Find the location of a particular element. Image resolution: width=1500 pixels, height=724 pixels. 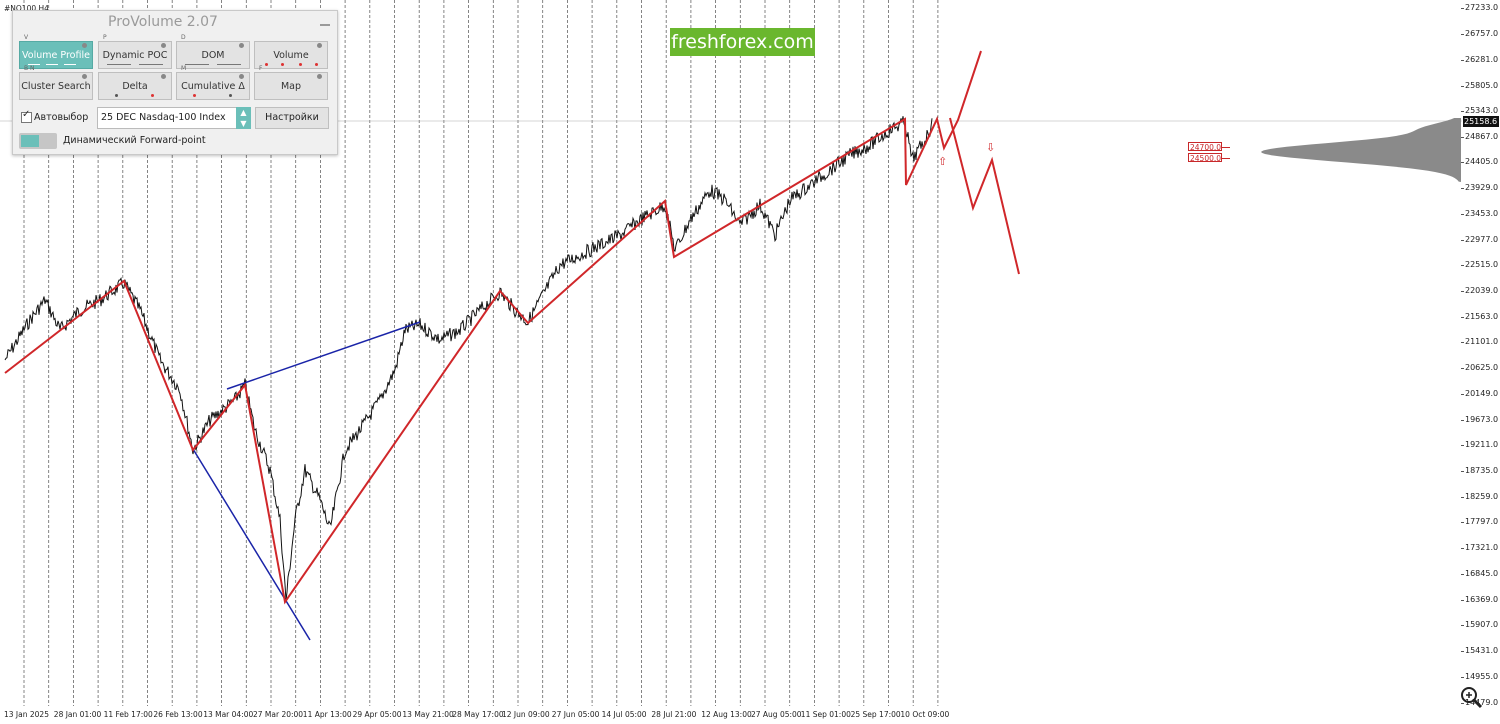

hotkey-label: V is located at coordinates (26, 37).